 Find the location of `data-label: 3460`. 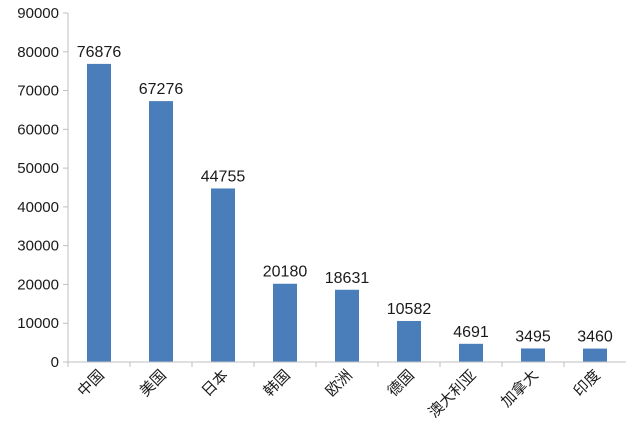

data-label: 3460 is located at coordinates (595, 337).